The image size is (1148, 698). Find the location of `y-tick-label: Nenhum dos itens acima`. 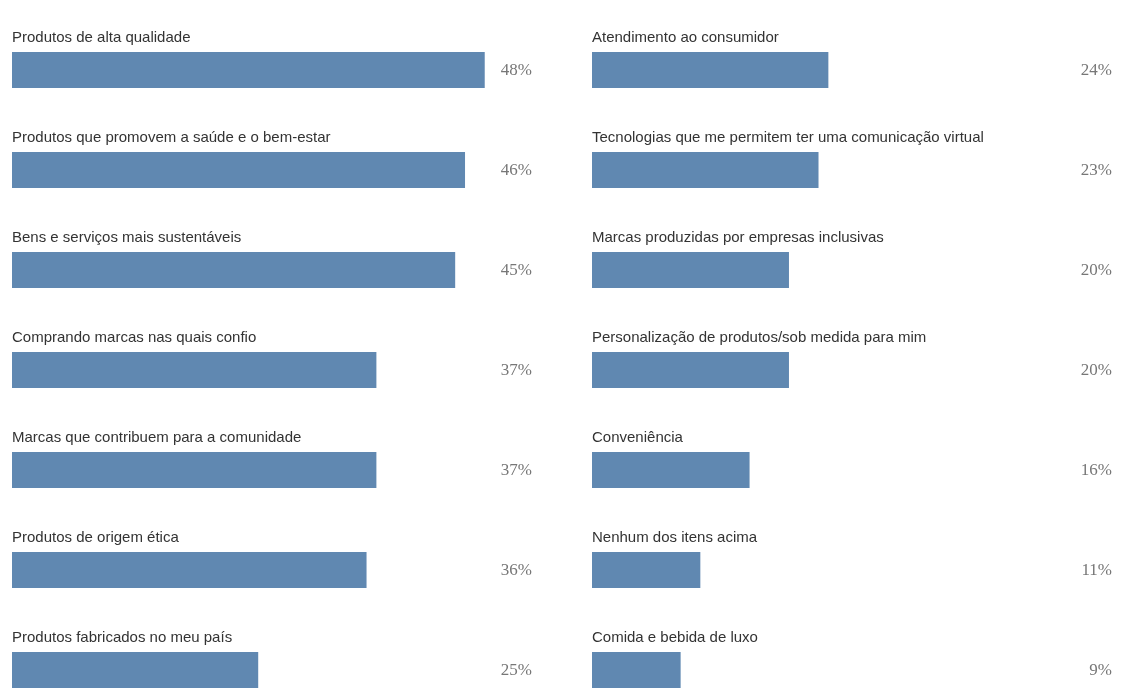

y-tick-label: Nenhum dos itens acima is located at coordinates (675, 536).